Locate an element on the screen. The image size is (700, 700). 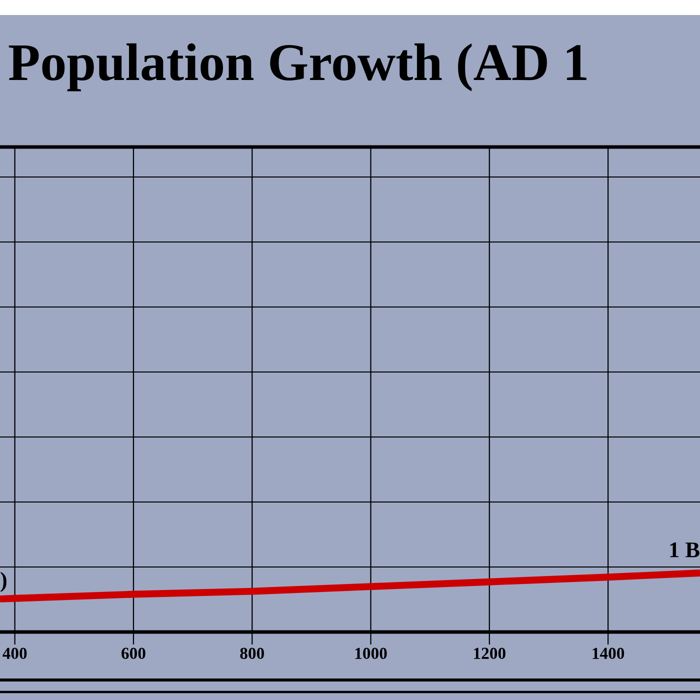
x-tick-label: 600 is located at coordinates (134, 654).